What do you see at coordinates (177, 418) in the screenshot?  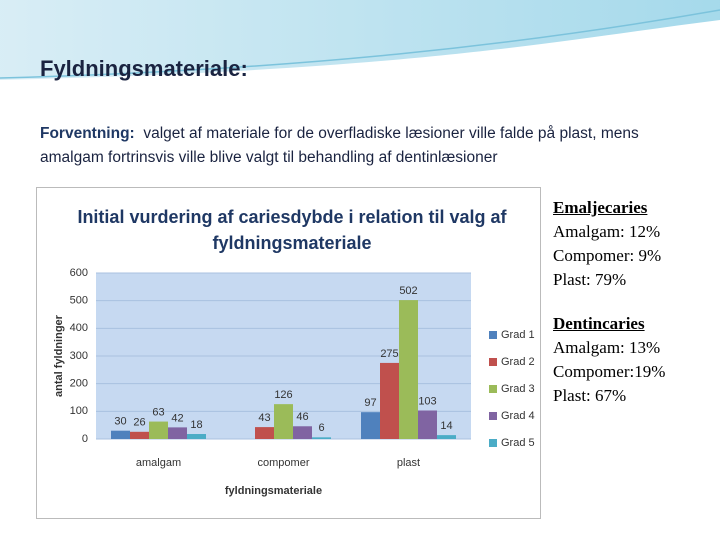 I see `data-label: 42` at bounding box center [177, 418].